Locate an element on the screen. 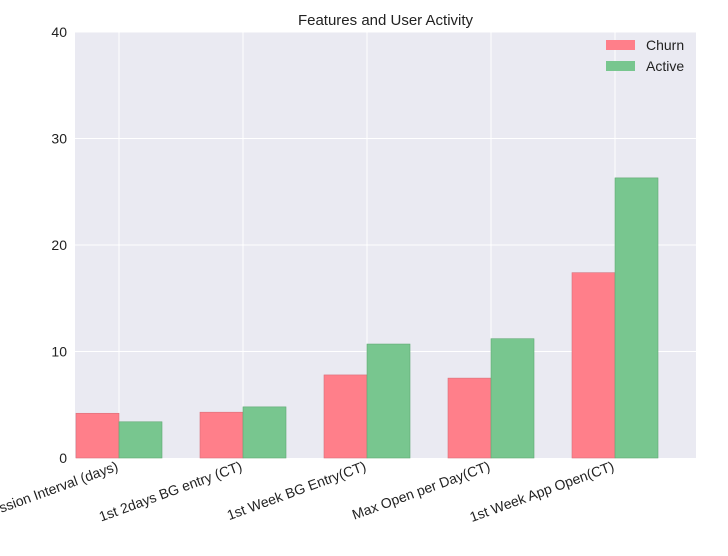 The height and width of the screenshot is (556, 728). y-tick-labels: 0 10 20 30 40 is located at coordinates (59, 245).